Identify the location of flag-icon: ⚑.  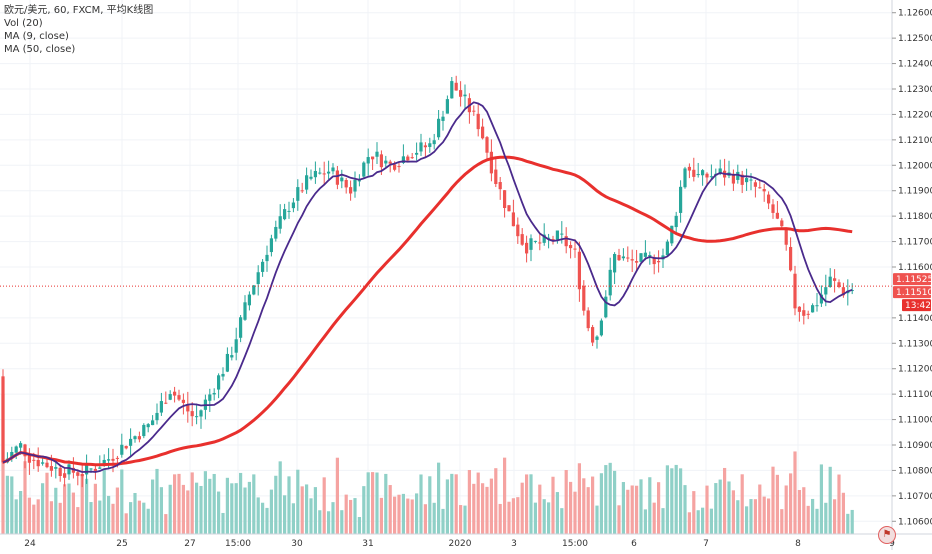
(887, 535).